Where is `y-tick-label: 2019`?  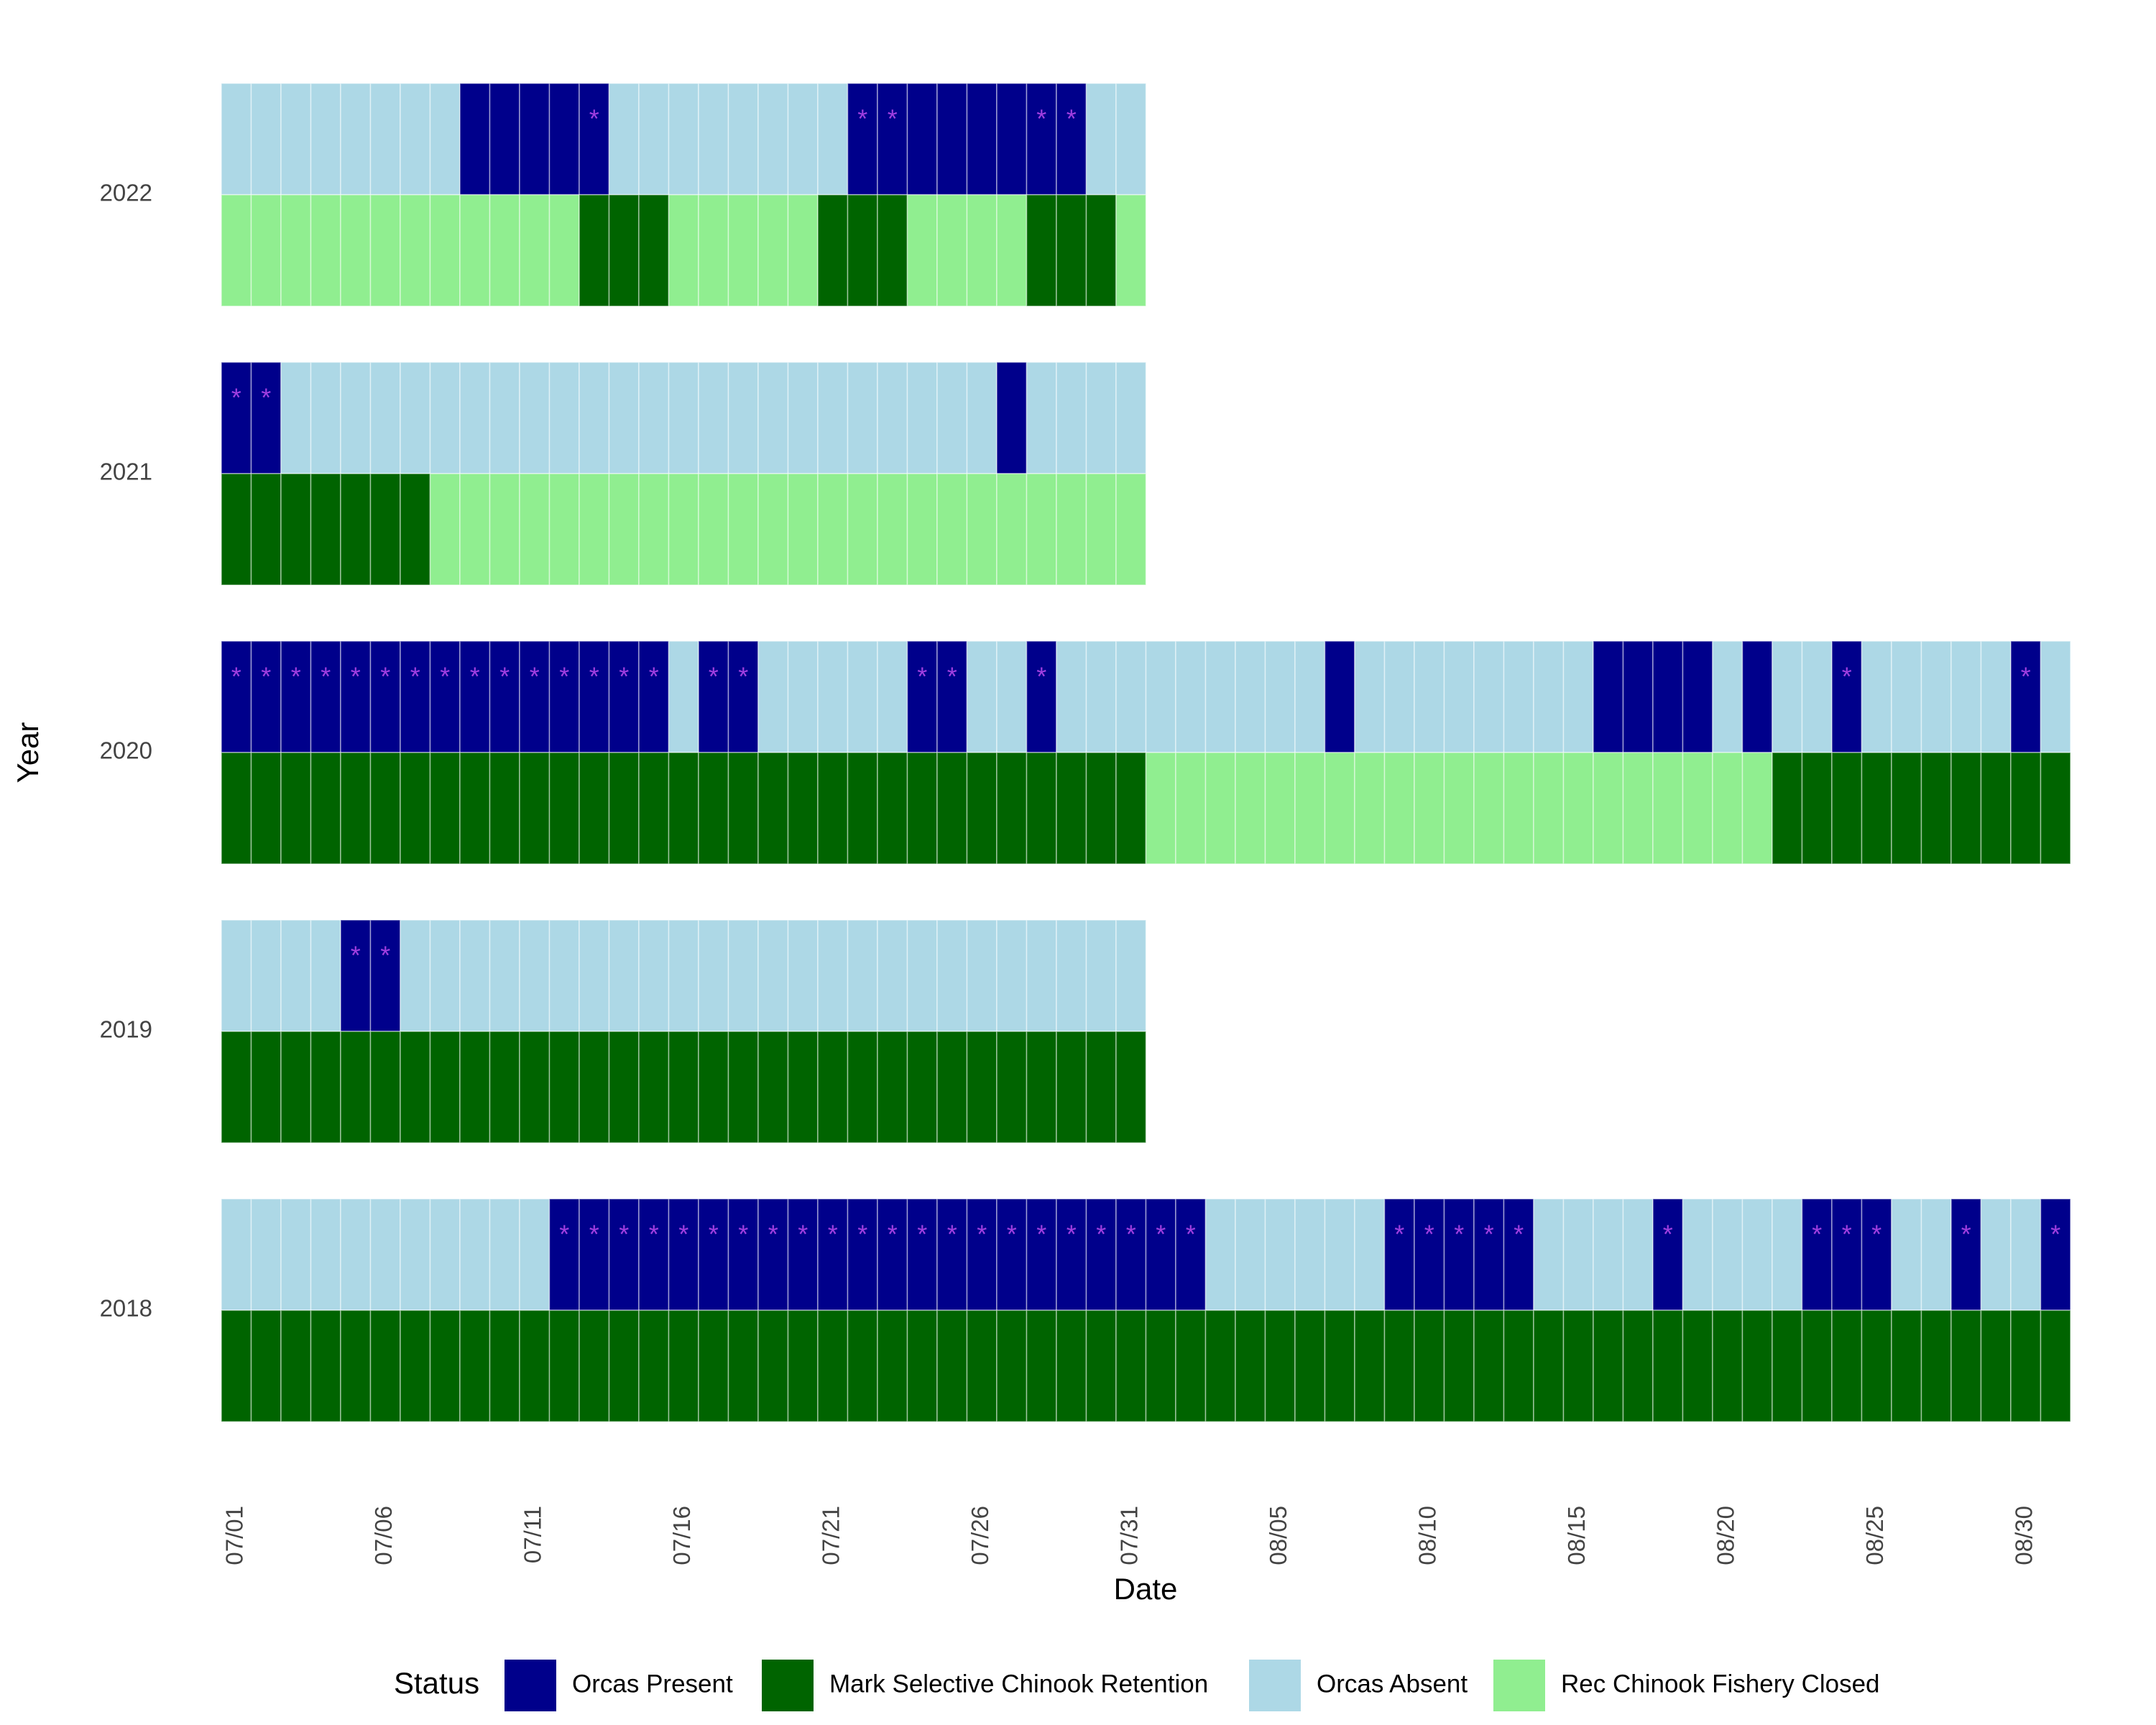 y-tick-label: 2019 is located at coordinates (126, 1029).